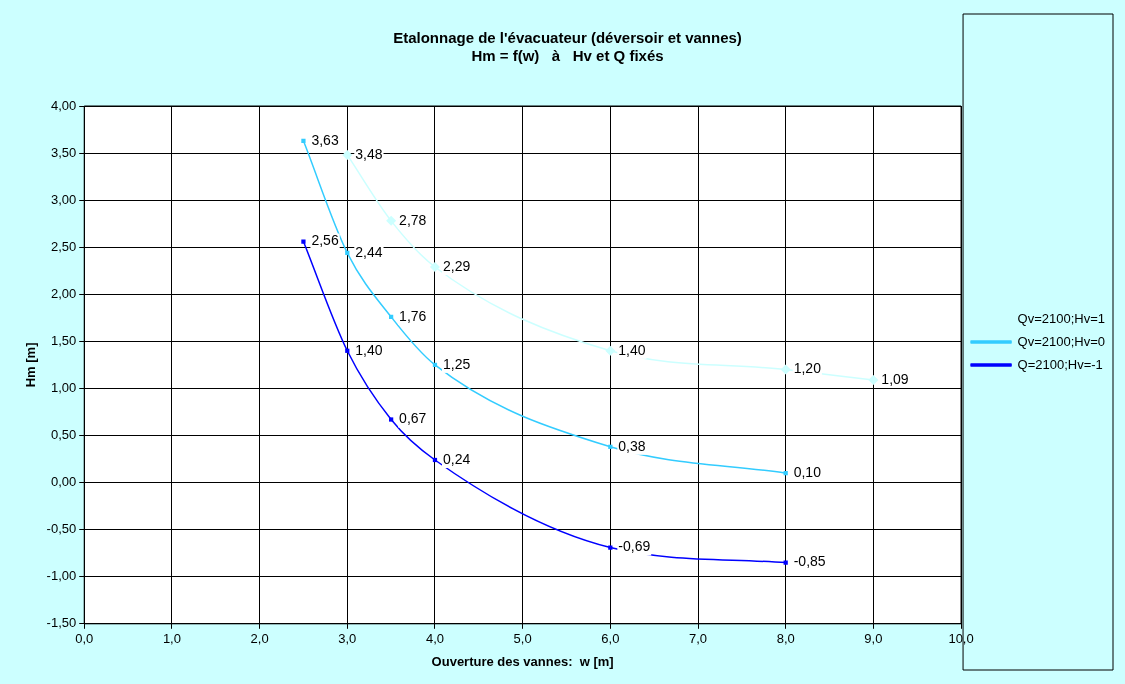 The image size is (1125, 684). Describe the element at coordinates (895, 378) in the screenshot. I see `data-label: 1,09` at that location.